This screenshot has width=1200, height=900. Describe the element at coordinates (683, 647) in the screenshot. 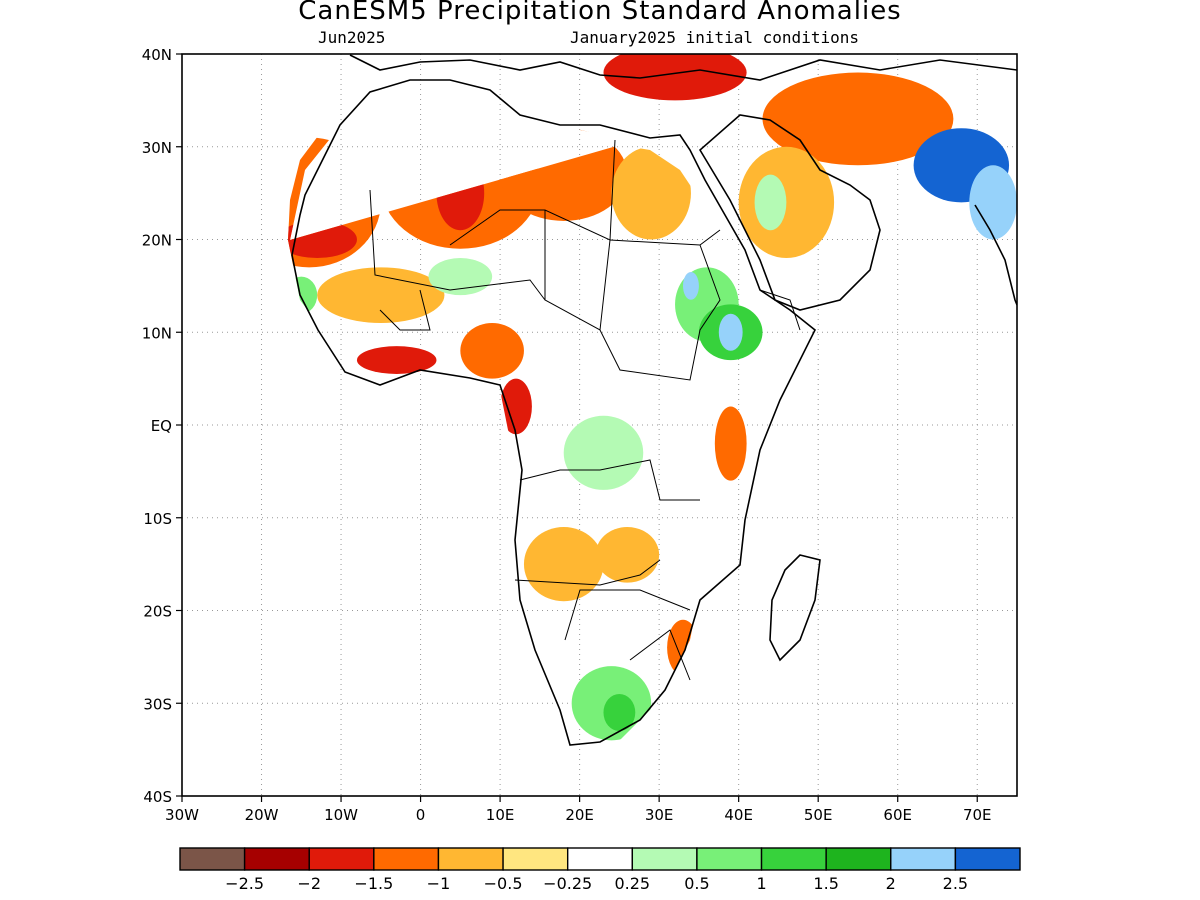

I see `anomaly-region-mozambique-orange` at that location.